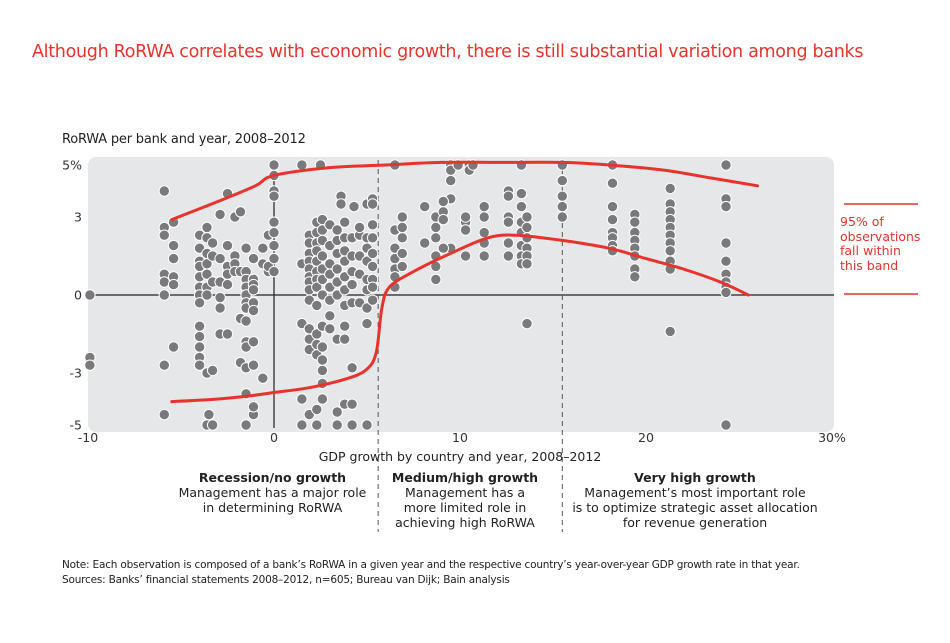 The height and width of the screenshot is (643, 950). I want to click on y-tick-label: -3, so click(76, 373).